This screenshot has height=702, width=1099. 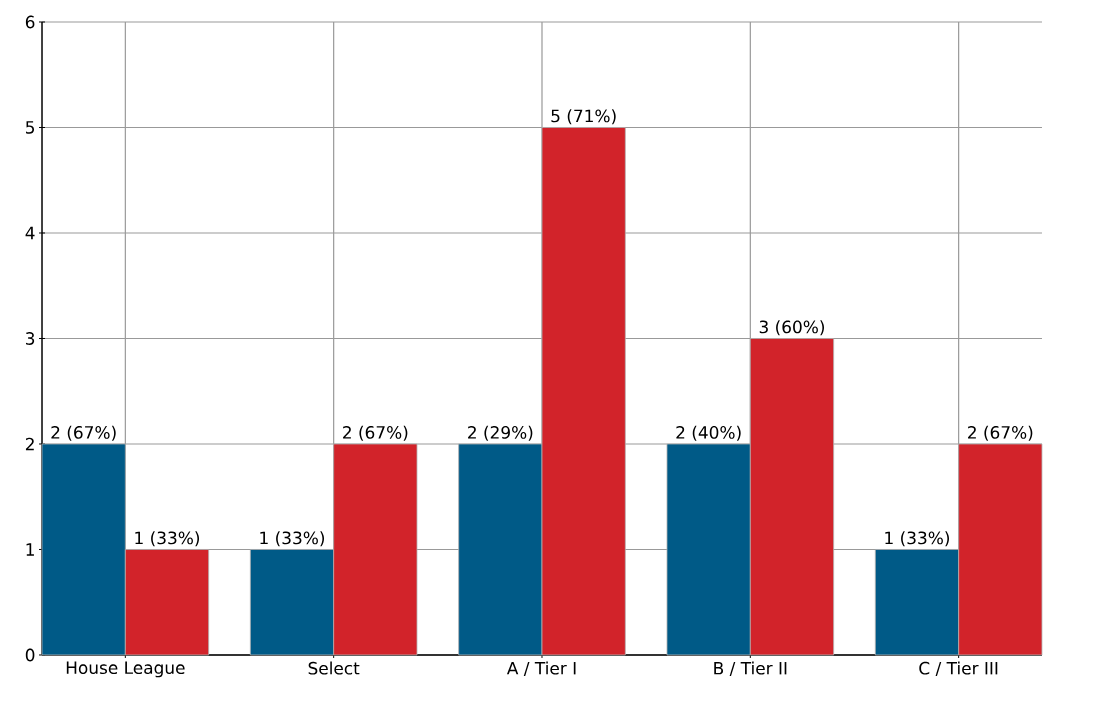 I want to click on data-label: 2 (40%), so click(x=708, y=433).